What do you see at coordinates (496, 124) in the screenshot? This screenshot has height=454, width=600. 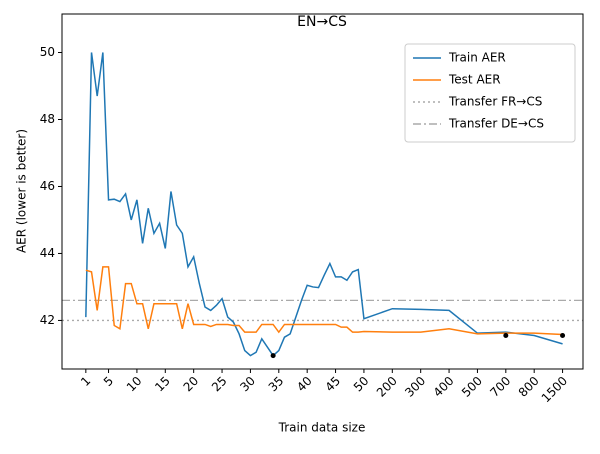 I see `legend-label: Transfer DE→CS` at bounding box center [496, 124].